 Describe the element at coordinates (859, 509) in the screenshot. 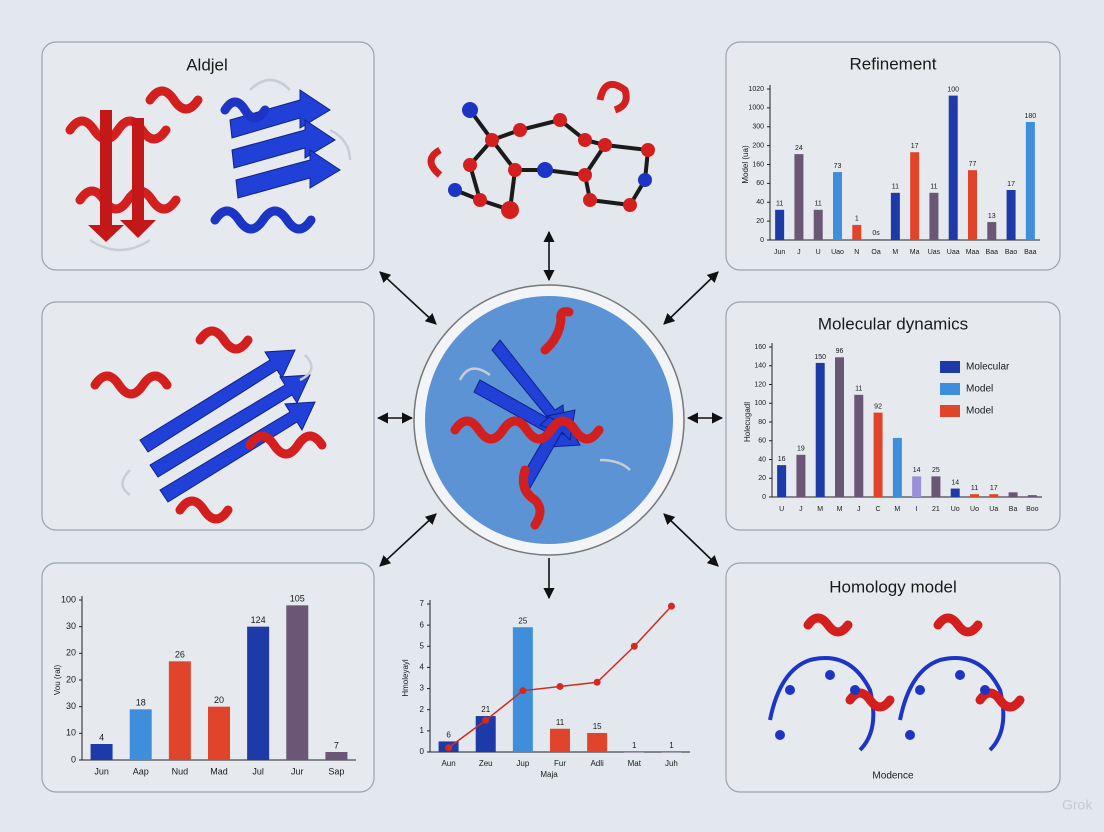

I see `x-tick-label: J` at that location.